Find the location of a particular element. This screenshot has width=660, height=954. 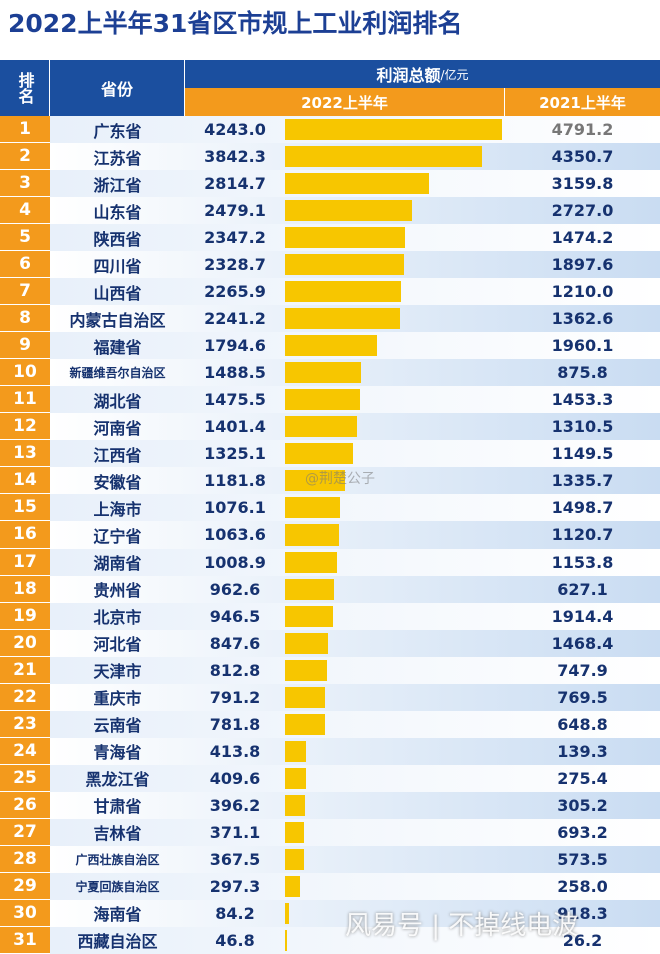

rank: 14 is located at coordinates (25, 481).